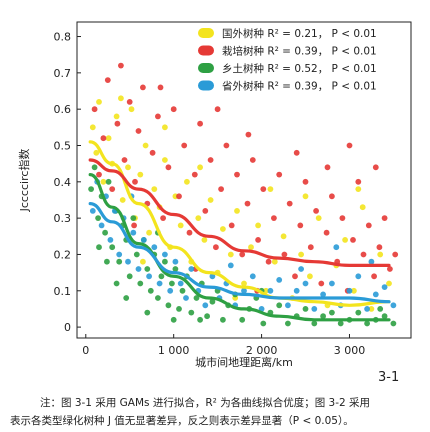 The height and width of the screenshot is (432, 430). Describe the element at coordinates (63, 109) in the screenshot. I see `y-tick-label: 0.6` at that location.